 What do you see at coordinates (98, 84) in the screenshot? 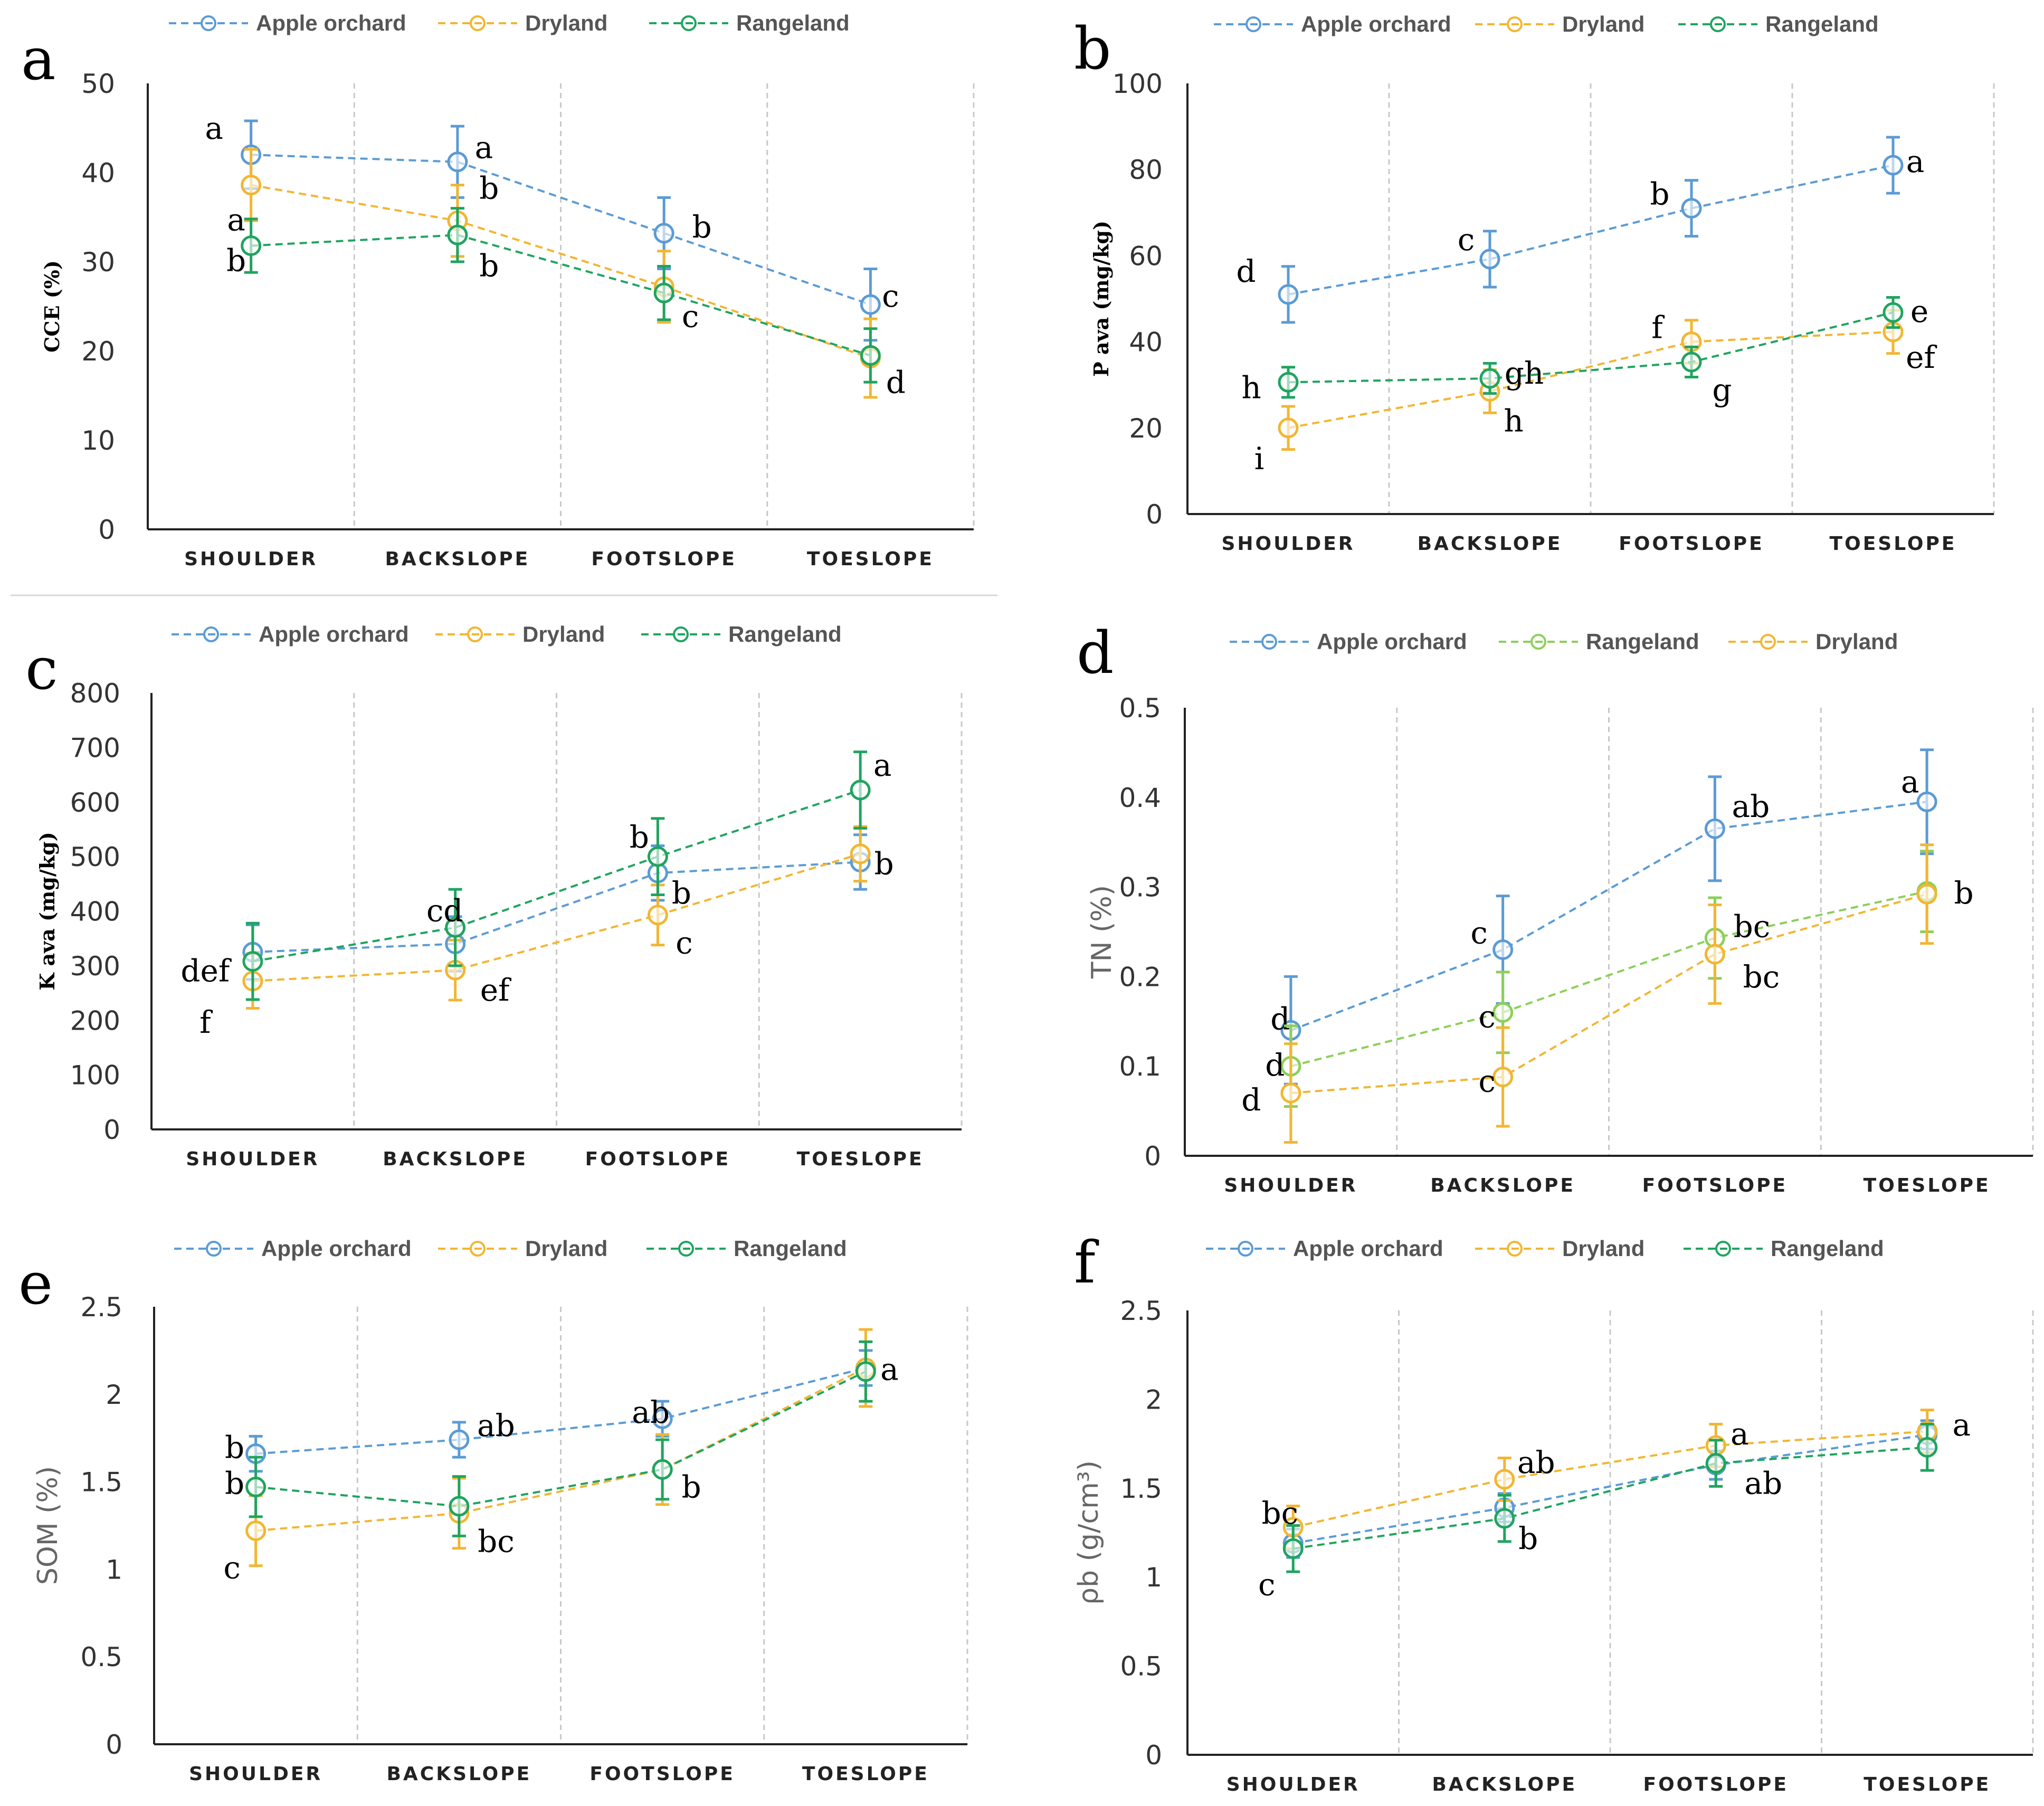
I see `y-tick-label: 50` at bounding box center [98, 84].